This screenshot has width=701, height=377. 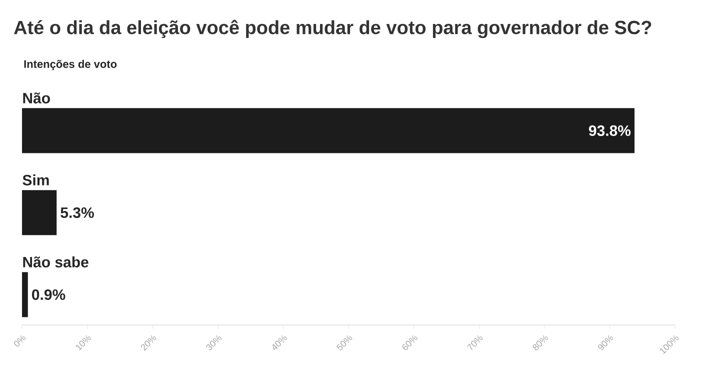 I want to click on data-label: 5.3%, so click(x=77, y=212).